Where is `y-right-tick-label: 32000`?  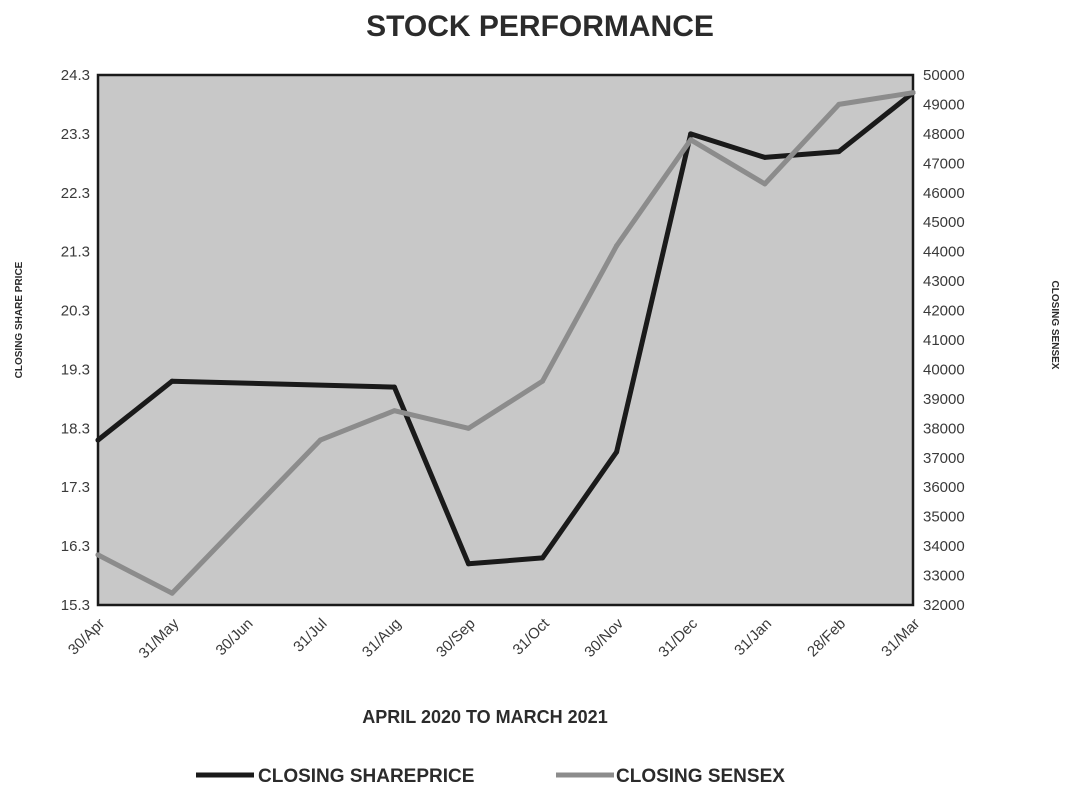
y-right-tick-label: 32000 is located at coordinates (944, 605).